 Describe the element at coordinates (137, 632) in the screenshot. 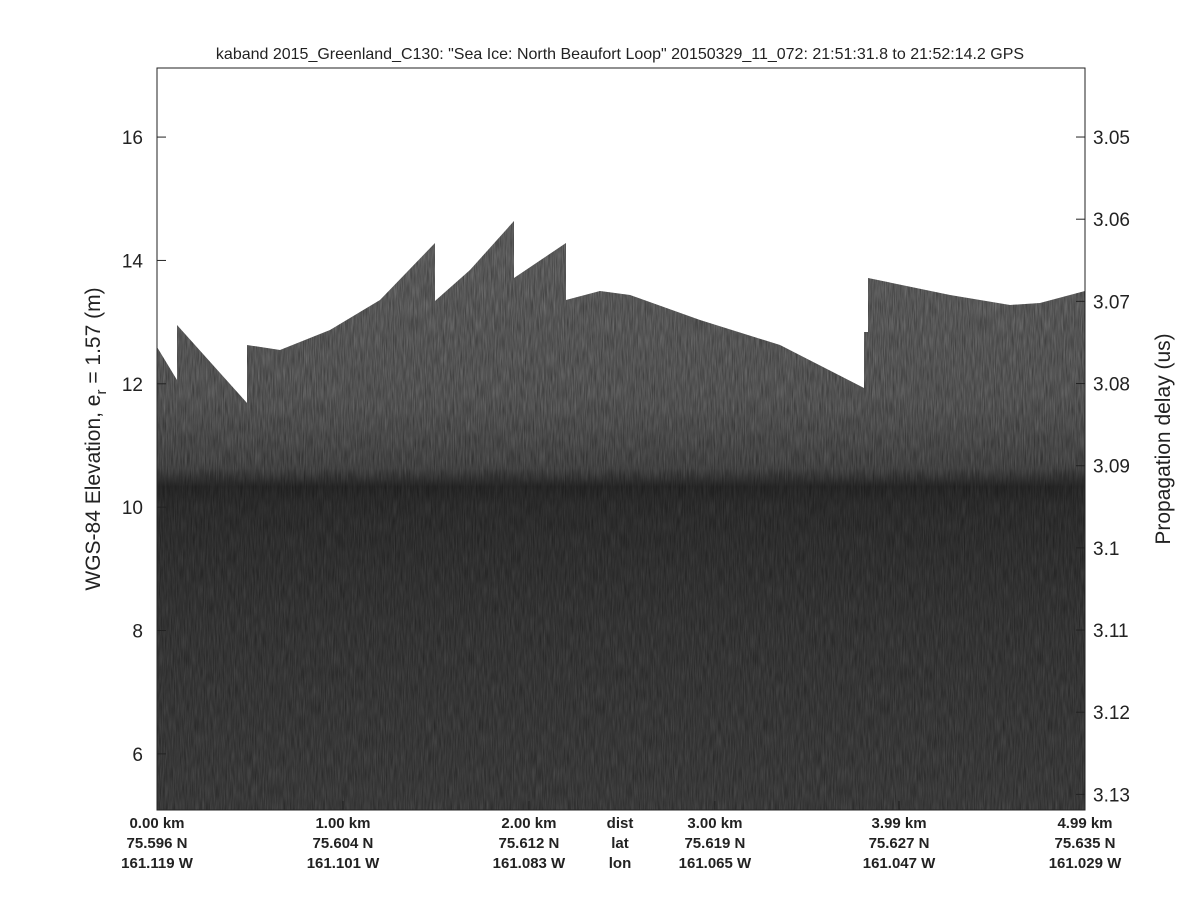

I see `y-tick-label: 8` at that location.